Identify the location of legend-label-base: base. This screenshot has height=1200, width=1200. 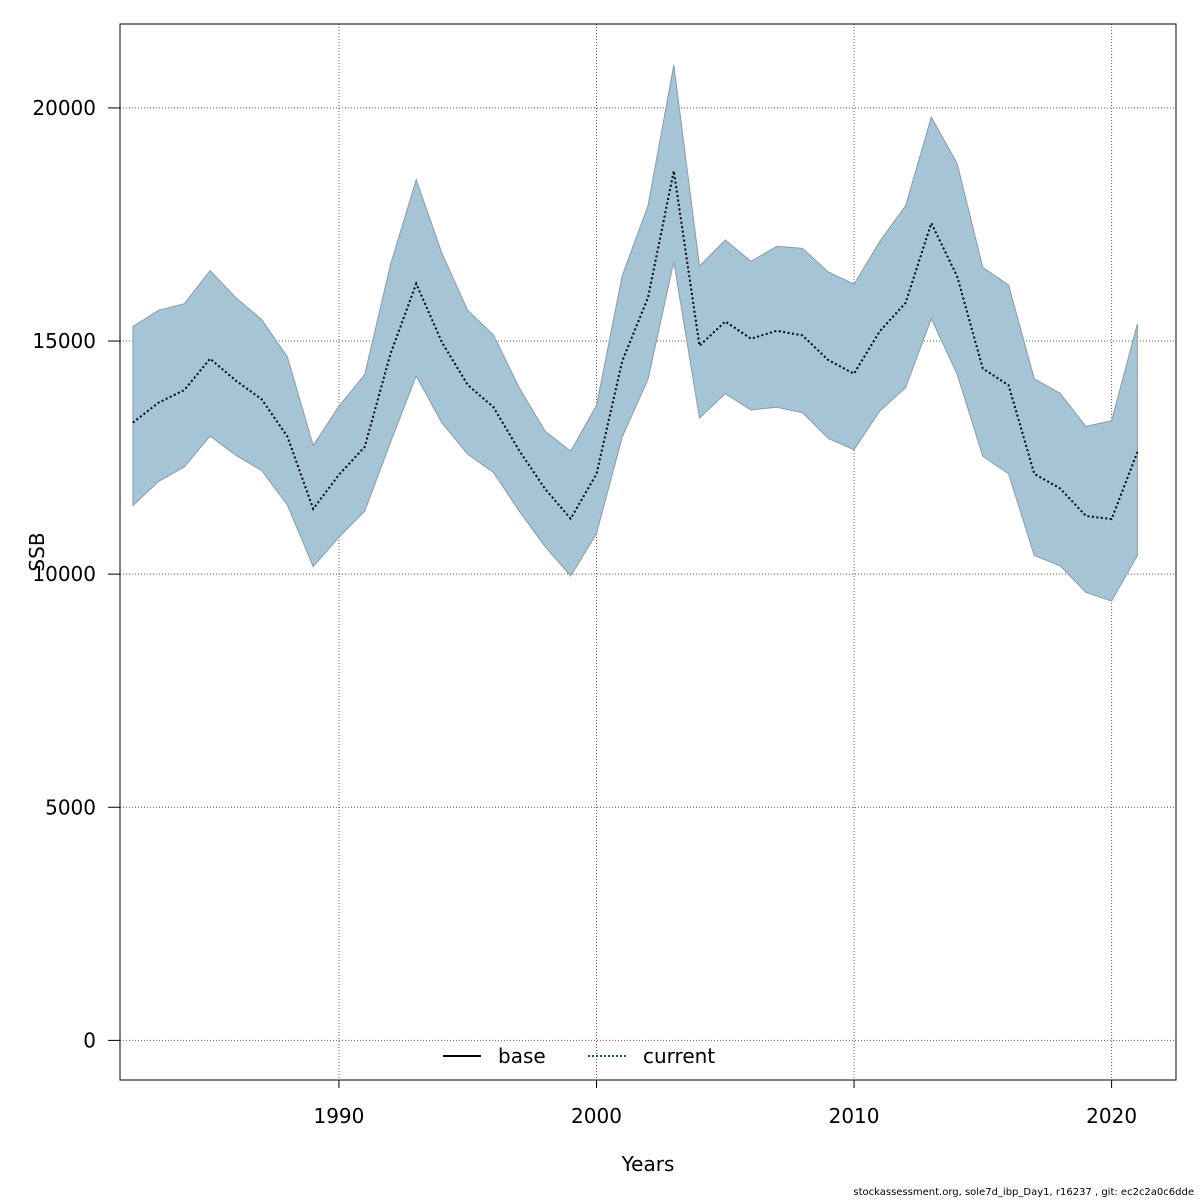
(522, 1056).